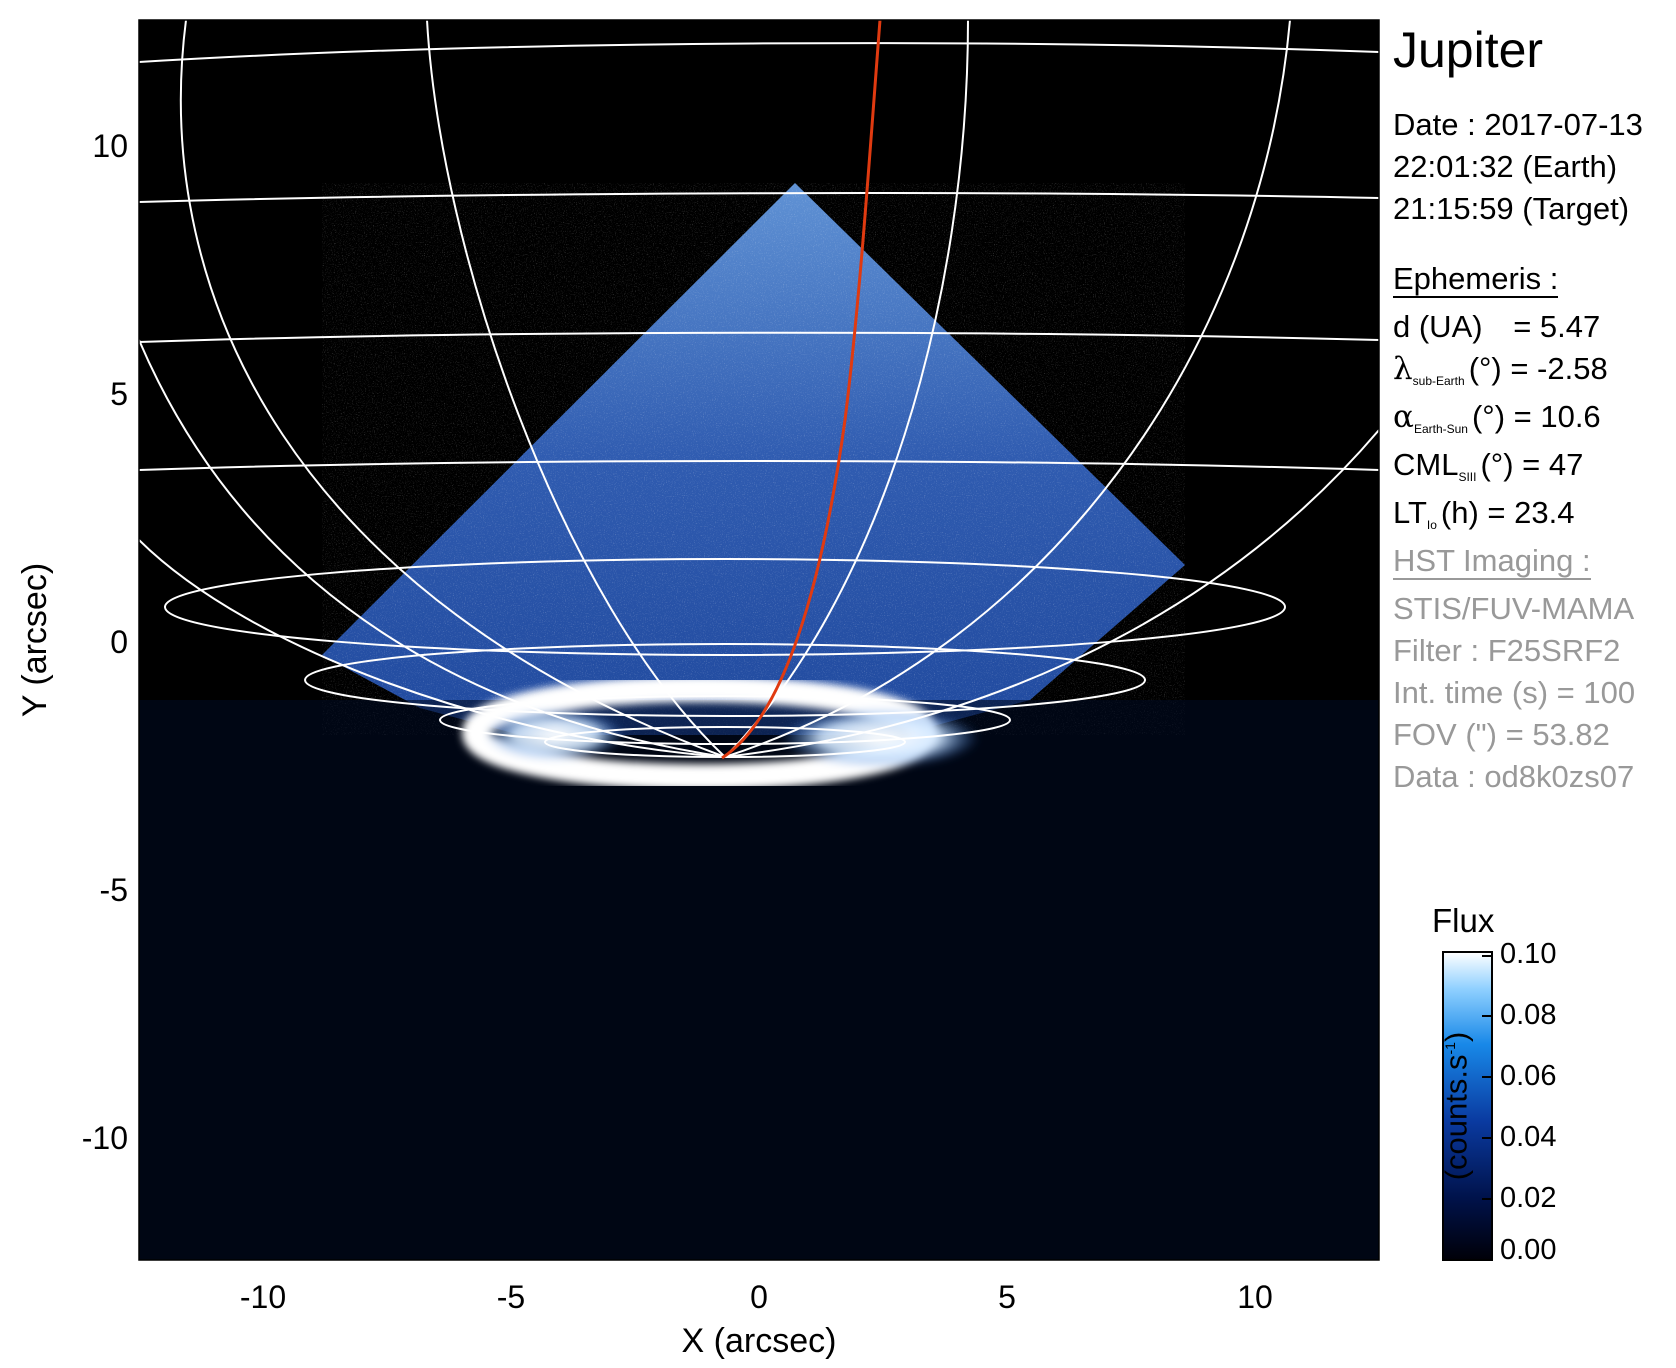  I want to click on x-tick-label: 5, so click(1007, 1297).